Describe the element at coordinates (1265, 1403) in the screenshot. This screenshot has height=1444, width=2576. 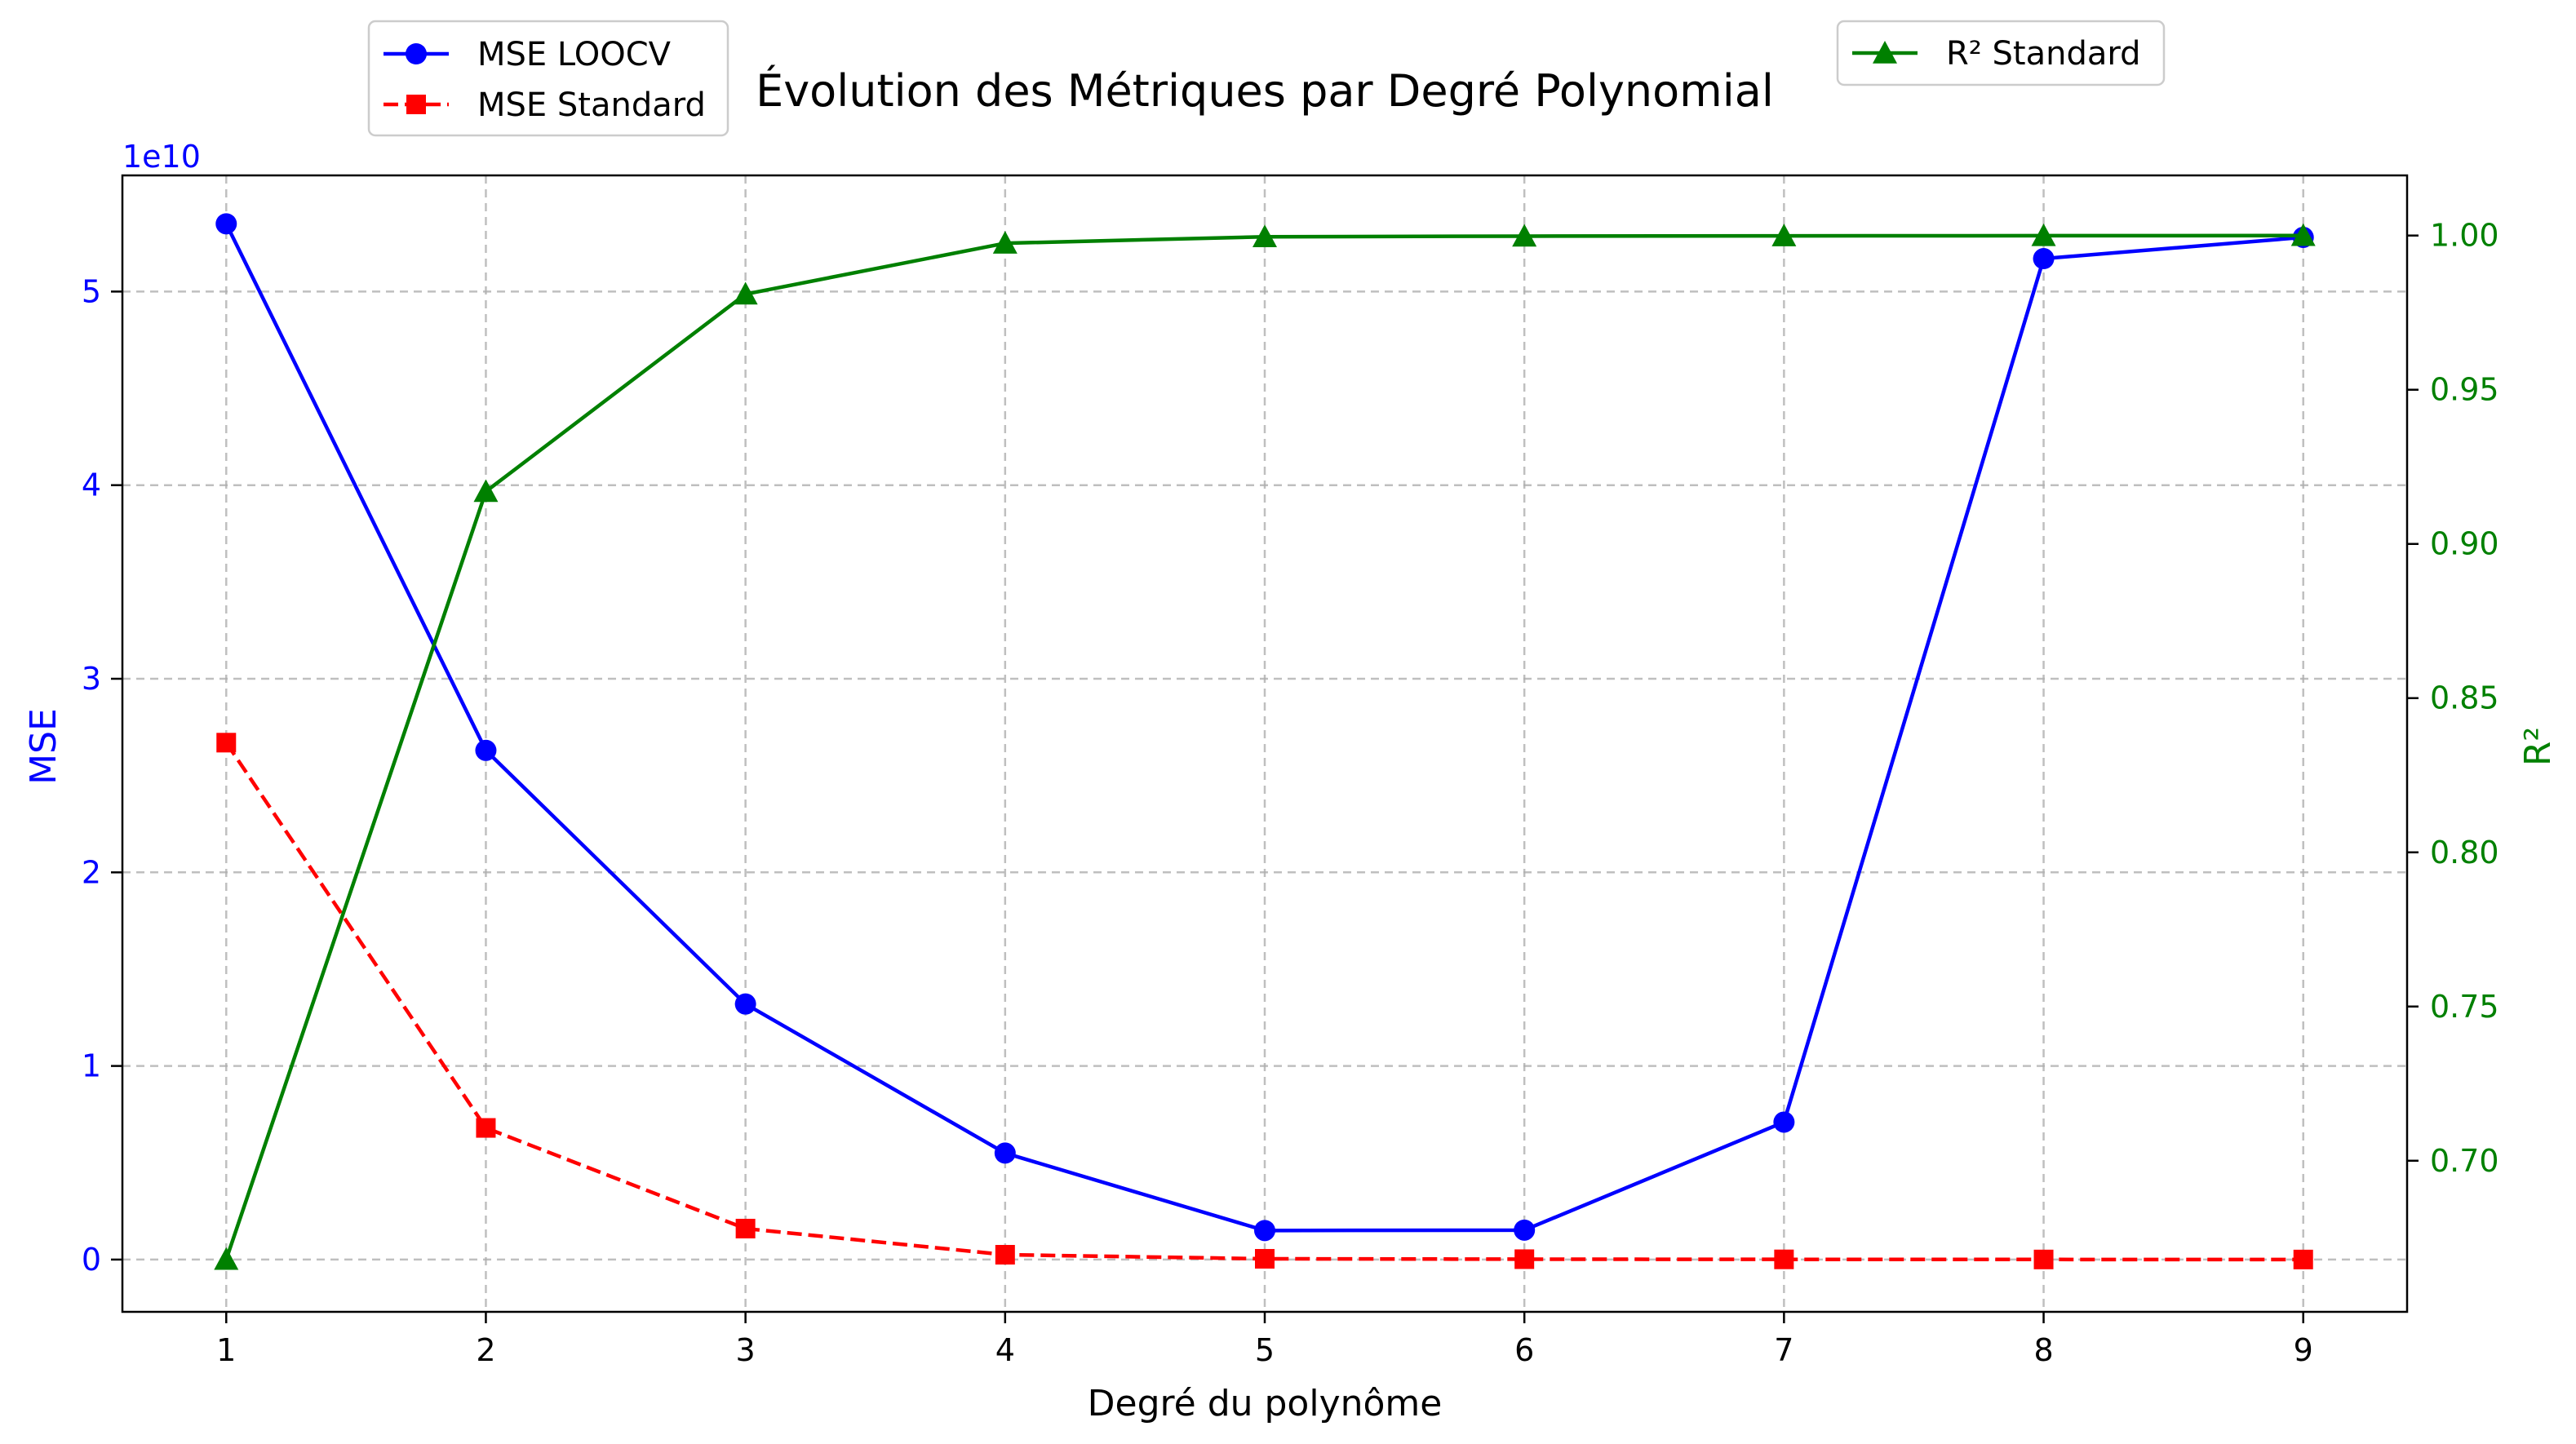
I see `x-axis-title: Degré du polynôme` at that location.